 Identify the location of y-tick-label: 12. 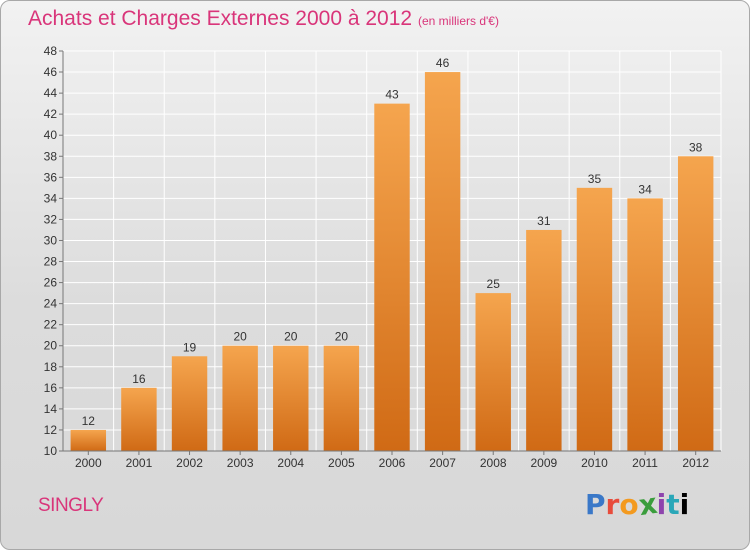
(51, 430).